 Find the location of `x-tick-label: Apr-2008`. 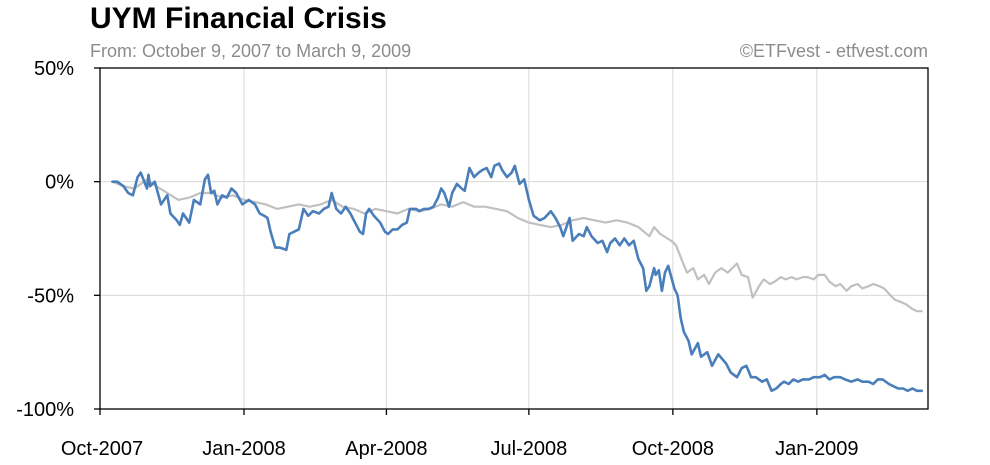

x-tick-label: Apr-2008 is located at coordinates (386, 449).